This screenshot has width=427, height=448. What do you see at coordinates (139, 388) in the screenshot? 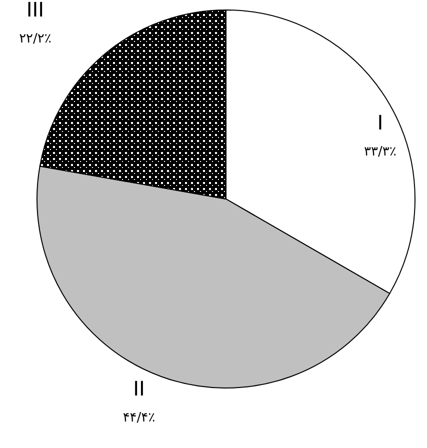
I see `slice-label: II` at bounding box center [139, 388].